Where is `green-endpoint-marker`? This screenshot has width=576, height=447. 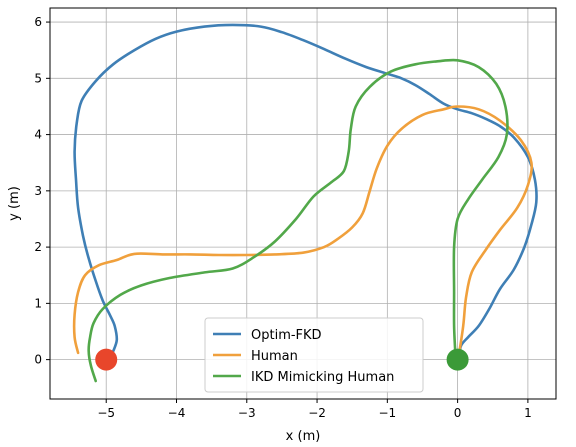
green-endpoint-marker is located at coordinates (457, 359).